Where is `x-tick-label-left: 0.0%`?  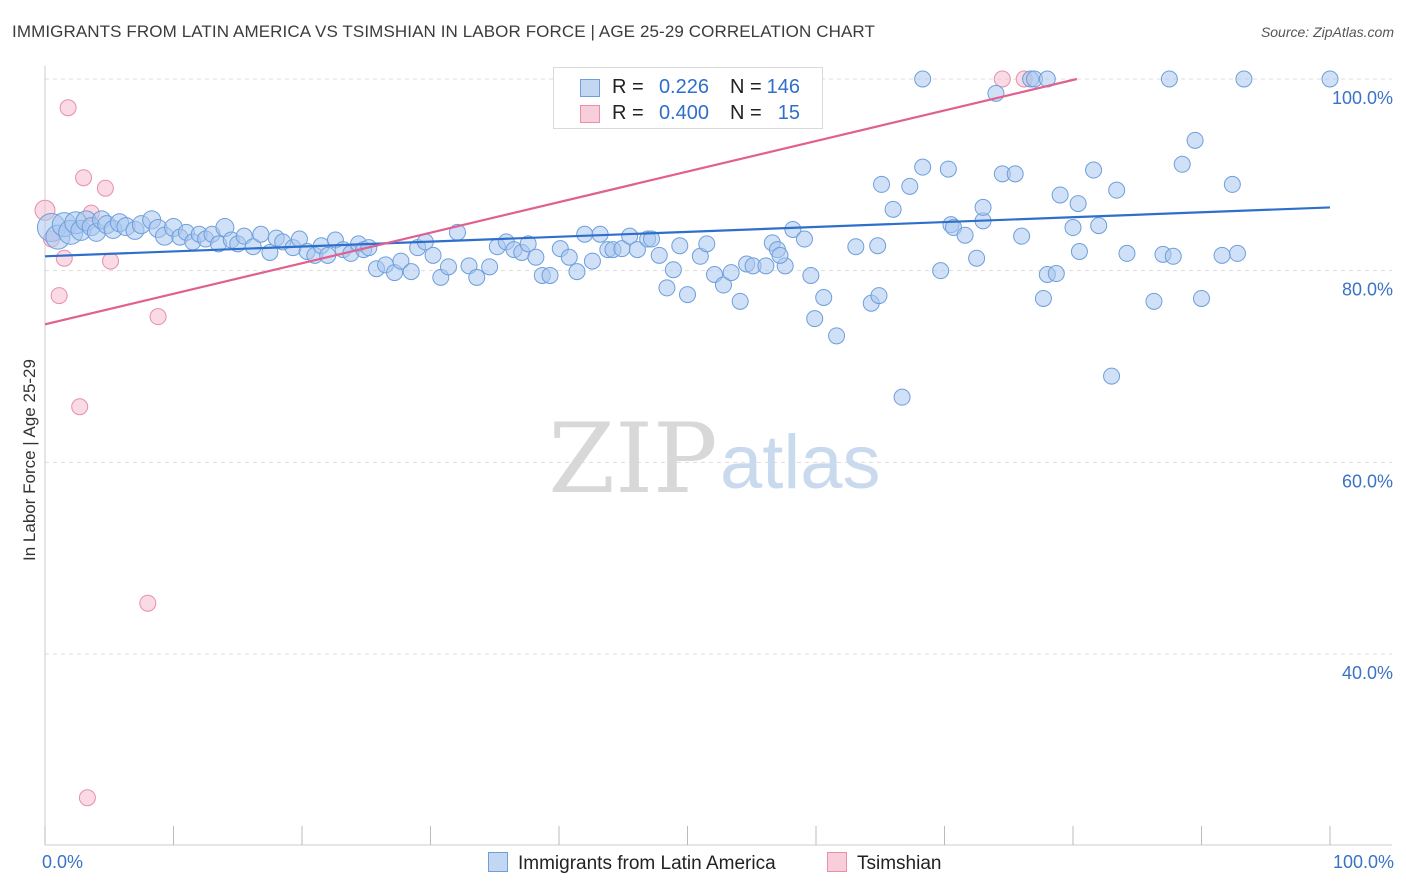 x-tick-label-left: 0.0% is located at coordinates (63, 862).